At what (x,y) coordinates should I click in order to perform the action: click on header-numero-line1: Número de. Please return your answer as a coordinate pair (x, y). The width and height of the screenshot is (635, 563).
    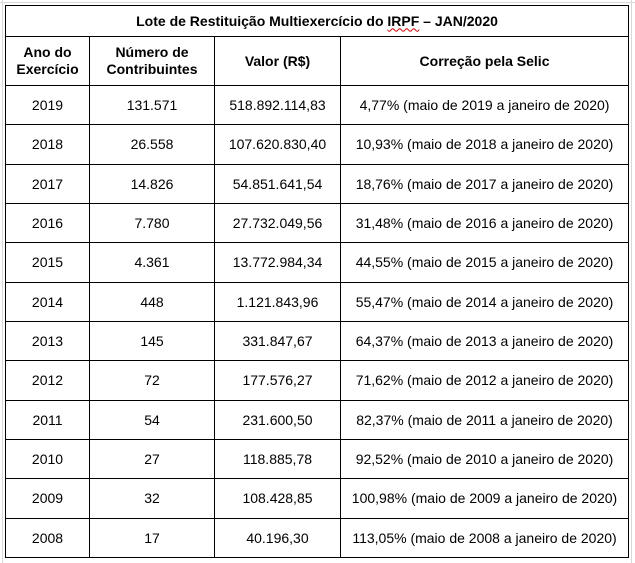
    Looking at the image, I should click on (152, 52).